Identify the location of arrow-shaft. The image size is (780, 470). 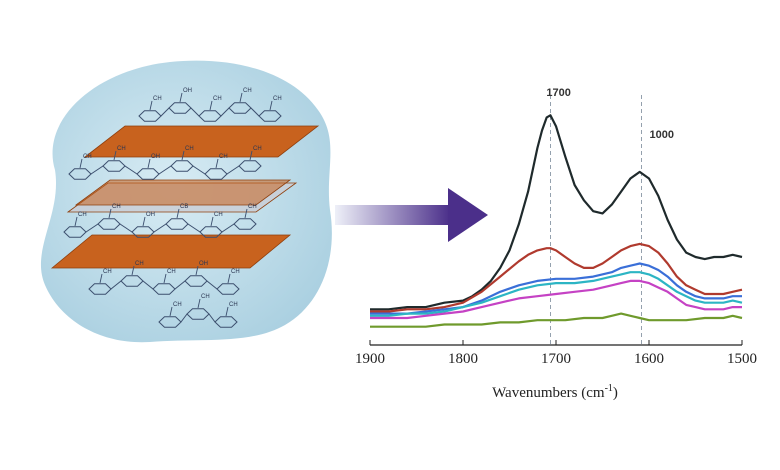
(392, 215).